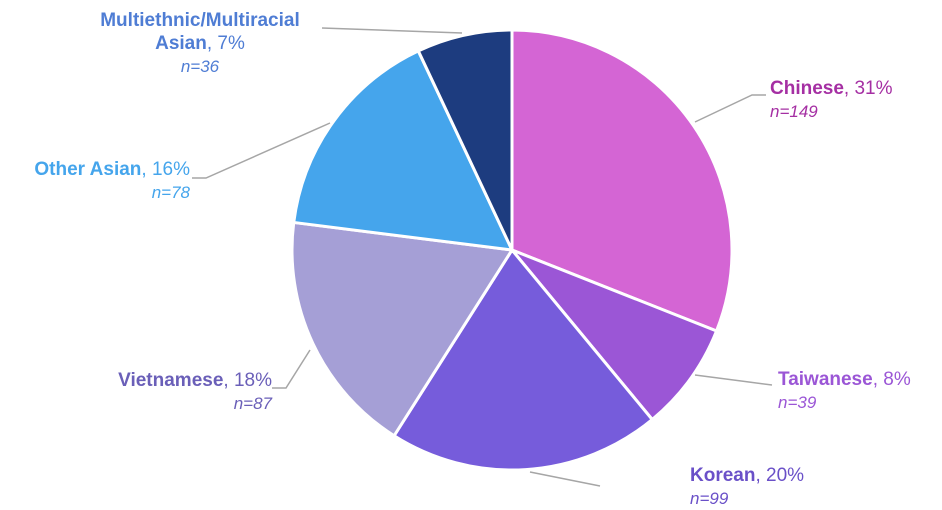  I want to click on category-name: Other Asian, so click(88, 169).